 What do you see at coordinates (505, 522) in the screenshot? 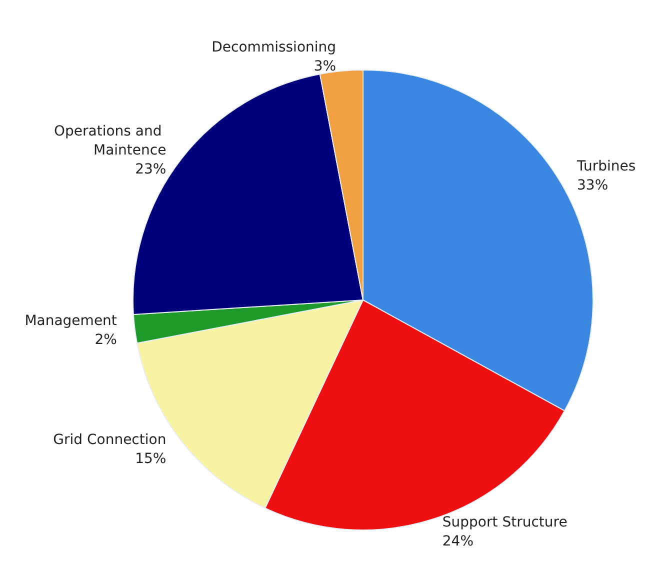
I see `slice-label: Support Structure` at bounding box center [505, 522].